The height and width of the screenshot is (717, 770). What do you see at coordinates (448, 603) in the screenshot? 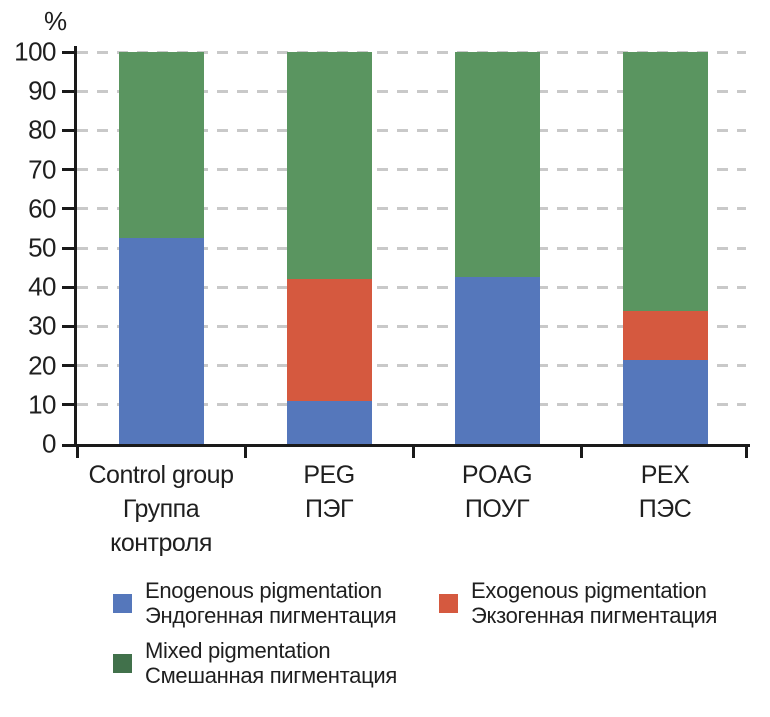
I see `legend-swatch-red-icon` at bounding box center [448, 603].